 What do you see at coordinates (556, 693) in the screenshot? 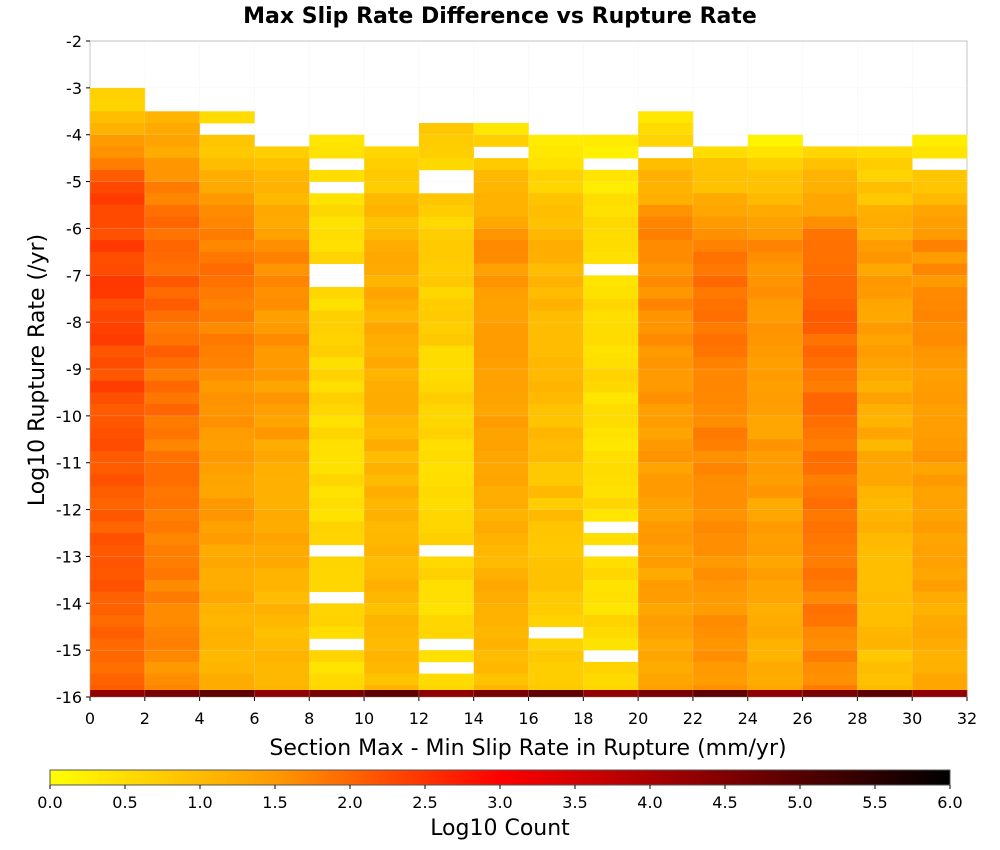
I see `min-rate-band-cell` at bounding box center [556, 693].